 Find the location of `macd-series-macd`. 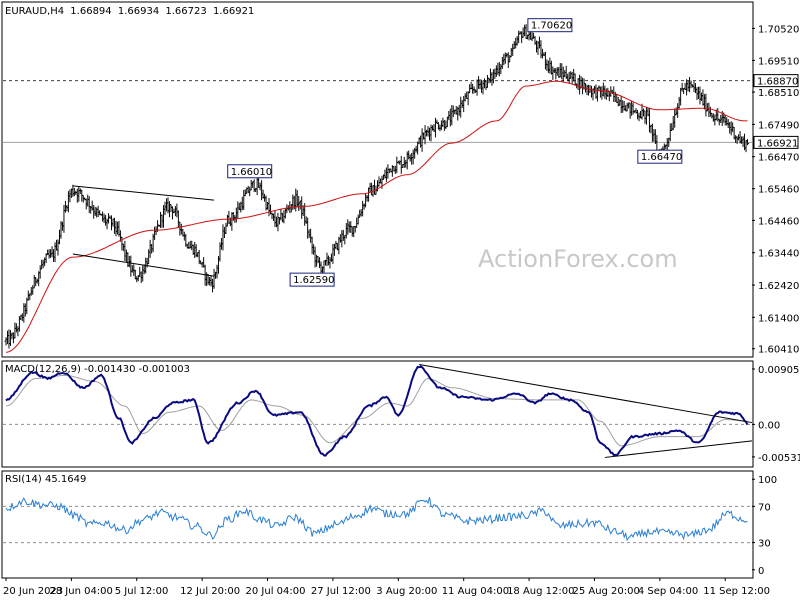

macd-series-macd is located at coordinates (377, 411).